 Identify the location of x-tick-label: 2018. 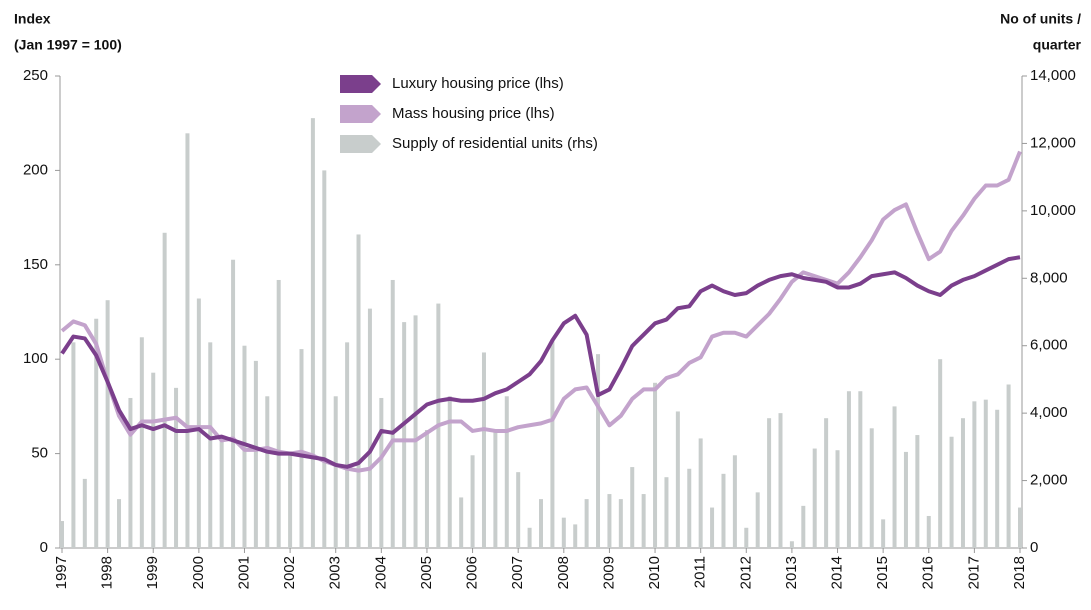
(1019, 572).